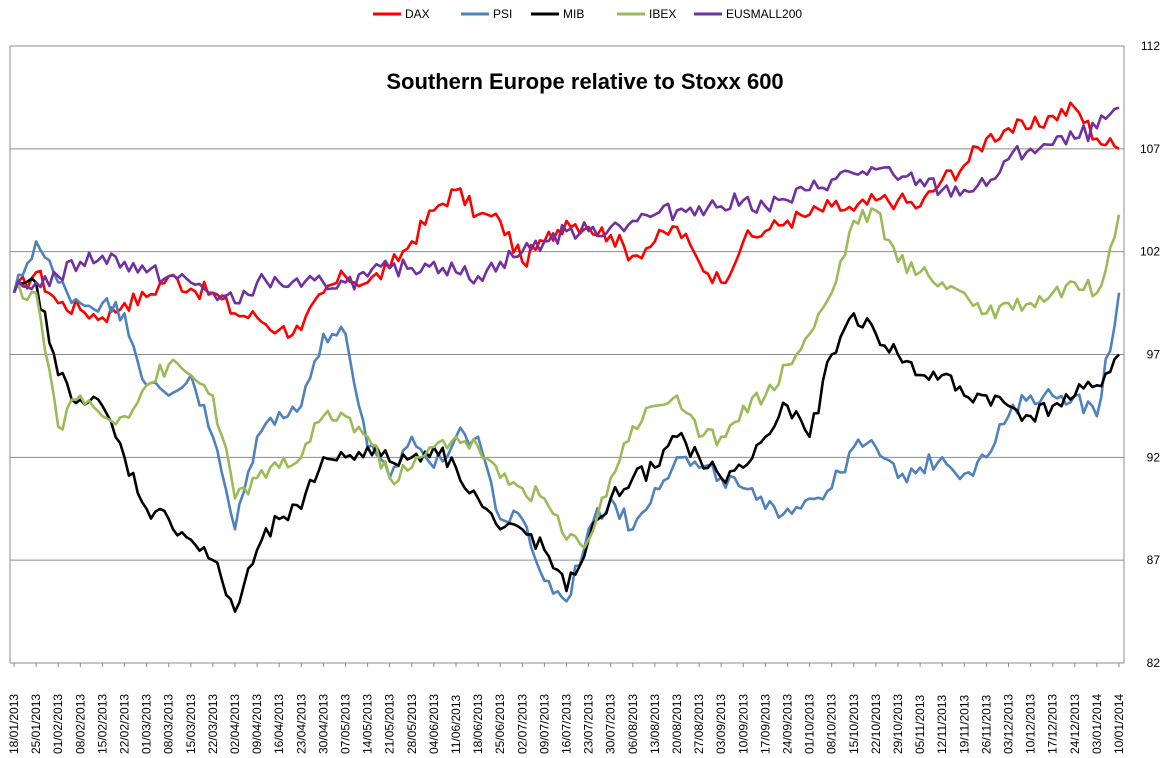 The image size is (1170, 758). Describe the element at coordinates (677, 724) in the screenshot. I see `x-tick-label: 20/08/2013` at that location.